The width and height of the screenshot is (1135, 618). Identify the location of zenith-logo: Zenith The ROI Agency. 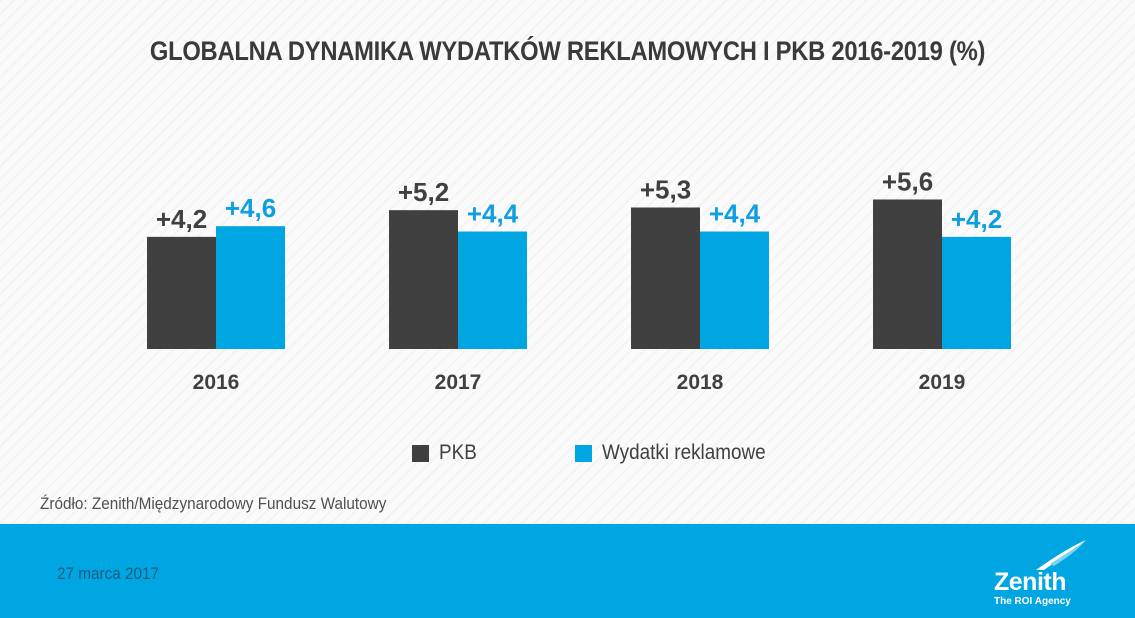
(1043, 574).